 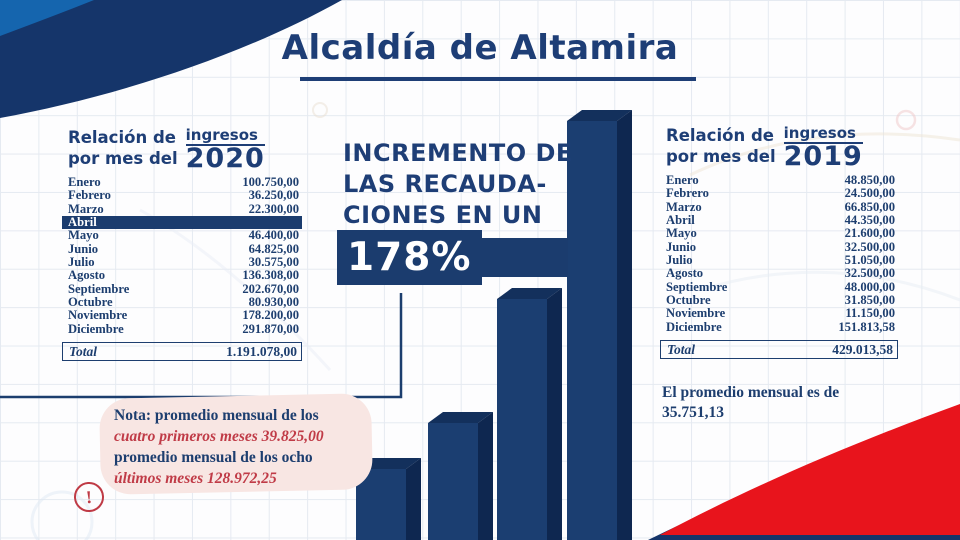 What do you see at coordinates (751, 403) in the screenshot?
I see `monthly-average-2019: El promedio mensual es de 35.751,13` at bounding box center [751, 403].